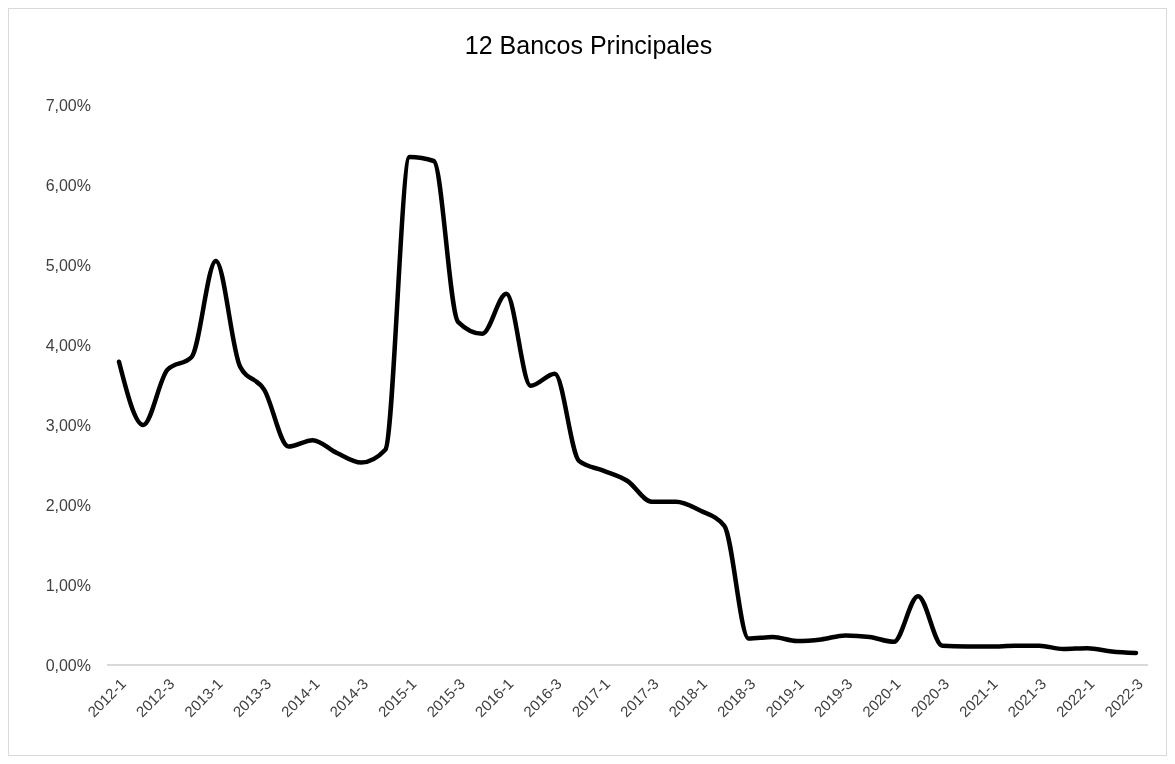 Image resolution: width=1175 pixels, height=764 pixels. I want to click on y-tick-label: 0,00%, so click(68, 665).